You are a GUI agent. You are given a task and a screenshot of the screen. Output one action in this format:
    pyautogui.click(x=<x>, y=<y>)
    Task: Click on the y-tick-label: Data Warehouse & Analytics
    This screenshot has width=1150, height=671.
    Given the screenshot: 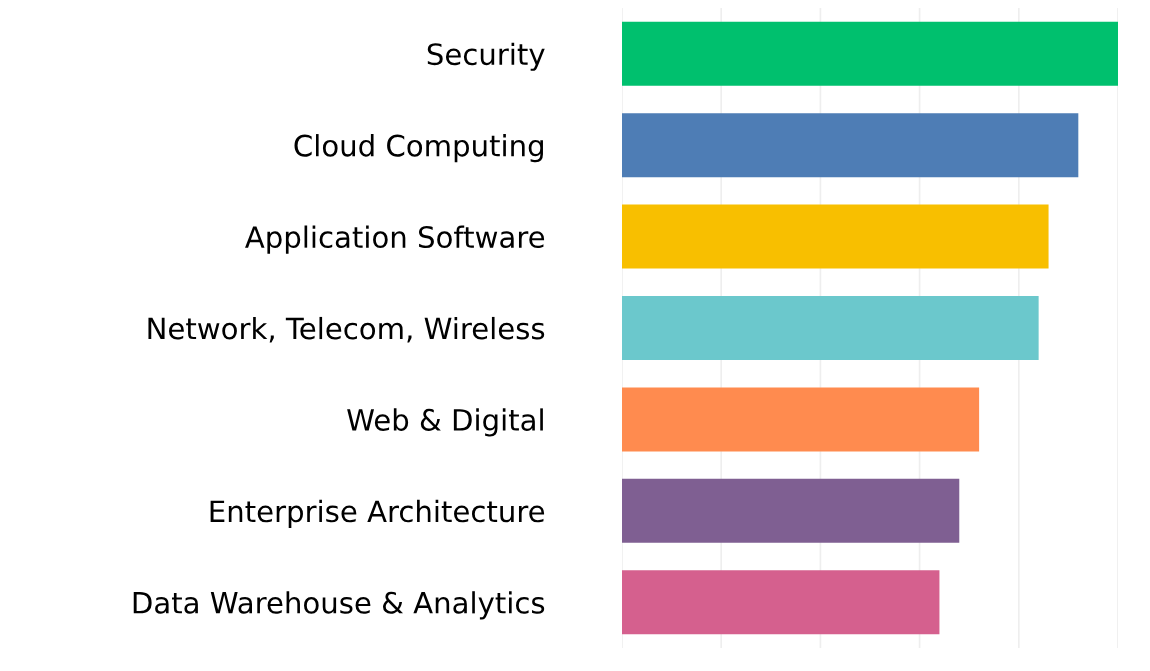 What is the action you would take?
    pyautogui.click(x=339, y=605)
    